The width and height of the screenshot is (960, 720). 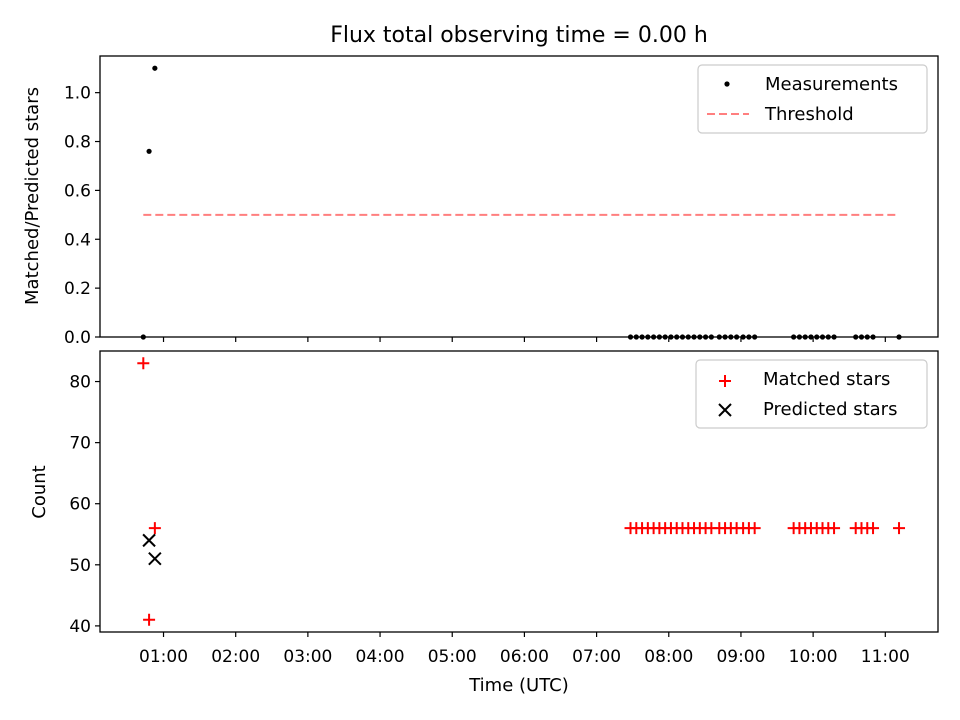 I want to click on x-tick-label: 07:00, so click(x=596, y=657).